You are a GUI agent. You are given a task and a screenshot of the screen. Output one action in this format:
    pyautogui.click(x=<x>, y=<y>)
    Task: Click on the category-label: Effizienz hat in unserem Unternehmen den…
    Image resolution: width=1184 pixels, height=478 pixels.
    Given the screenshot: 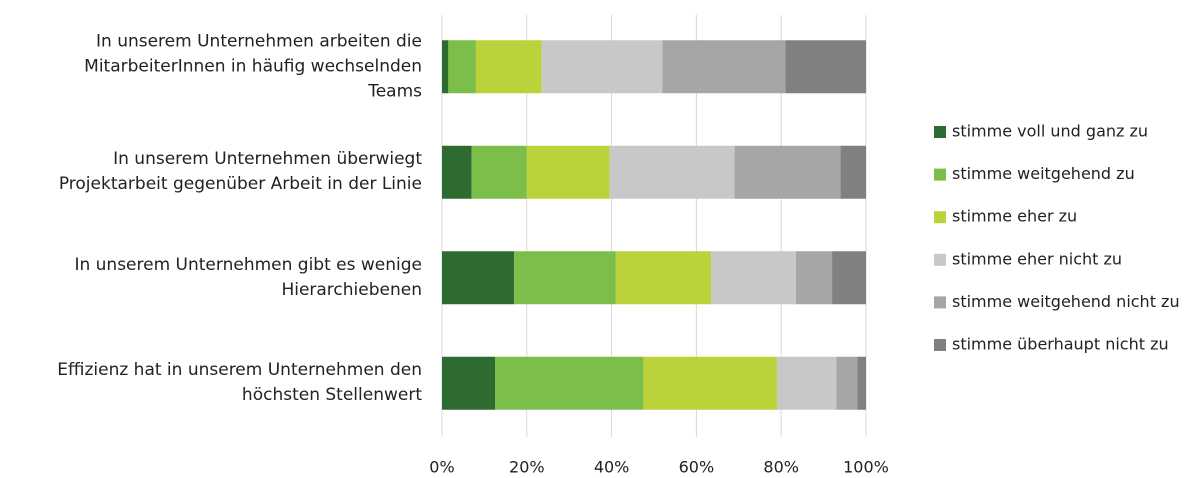 What is the action you would take?
    pyautogui.click(x=239, y=383)
    